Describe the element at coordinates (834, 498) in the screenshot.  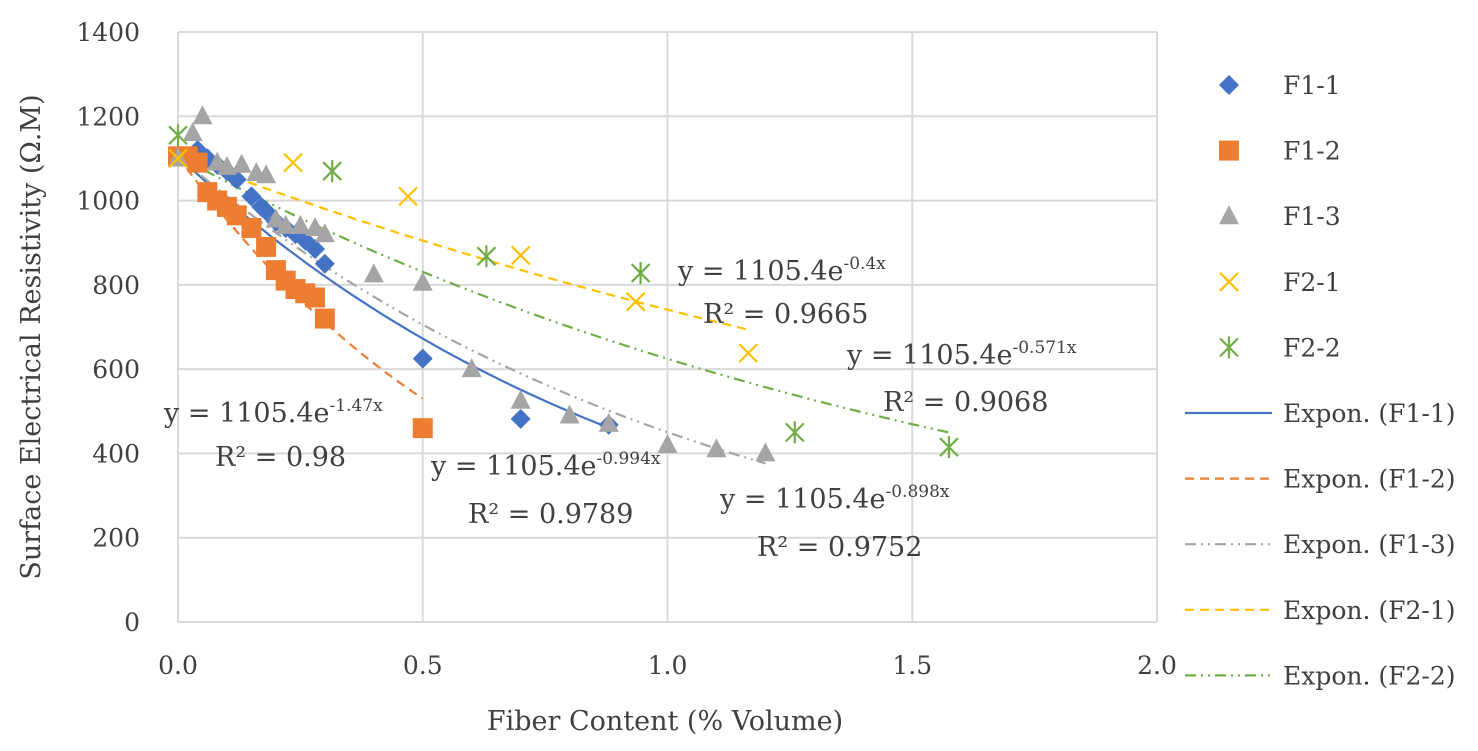
I see `equation-f1-3: y = 1105.4e-0.898x` at that location.